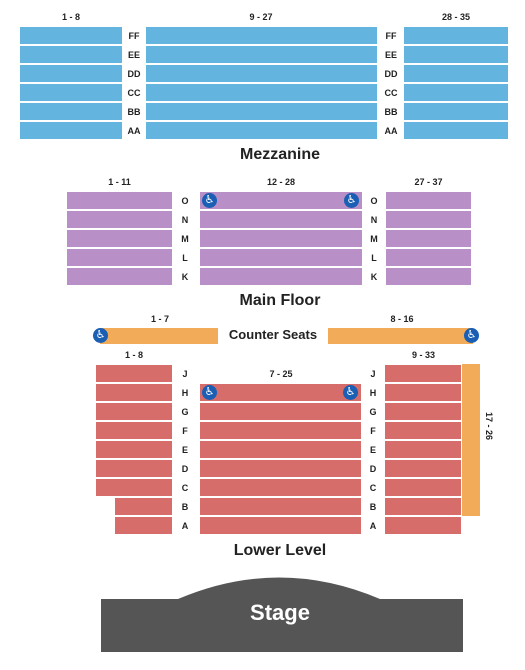 This screenshot has height=670, width=525. What do you see at coordinates (134, 430) in the screenshot?
I see `lower-left-row-f` at bounding box center [134, 430].